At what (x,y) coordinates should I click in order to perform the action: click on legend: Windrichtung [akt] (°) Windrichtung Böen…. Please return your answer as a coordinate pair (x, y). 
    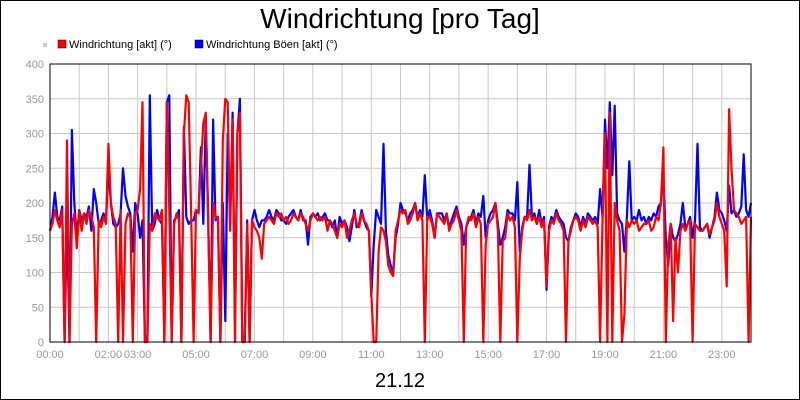
    Looking at the image, I should click on (190, 45).